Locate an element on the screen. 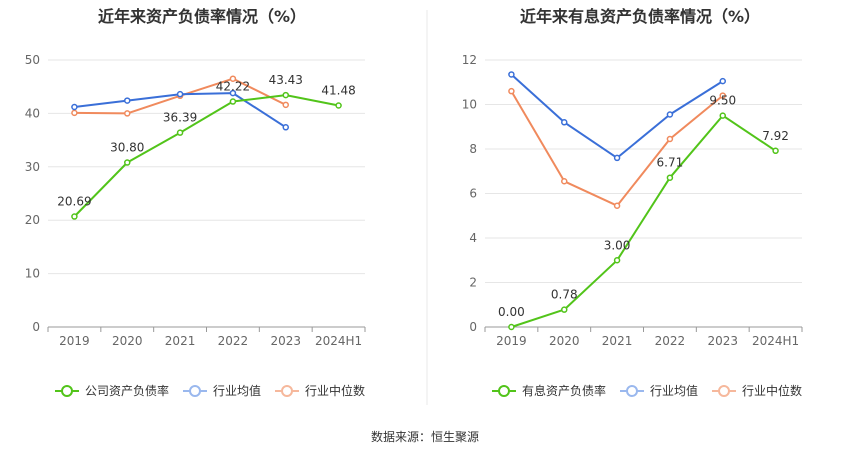  data-label: 0.00 is located at coordinates (511, 312).